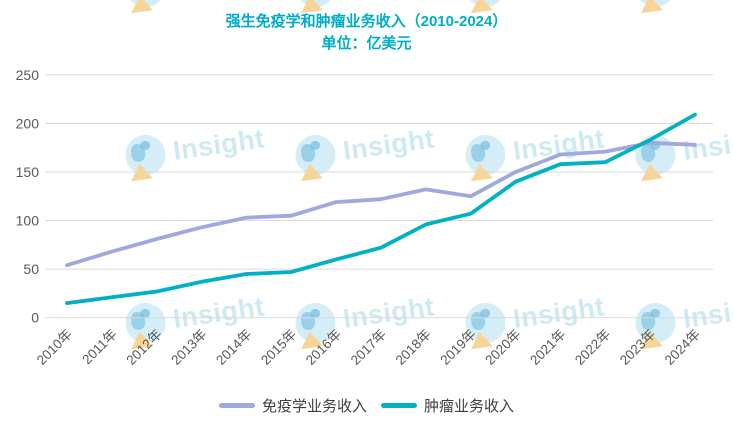  Describe the element at coordinates (547, 347) in the screenshot. I see `x-axis-tick-label: 2021年` at that location.